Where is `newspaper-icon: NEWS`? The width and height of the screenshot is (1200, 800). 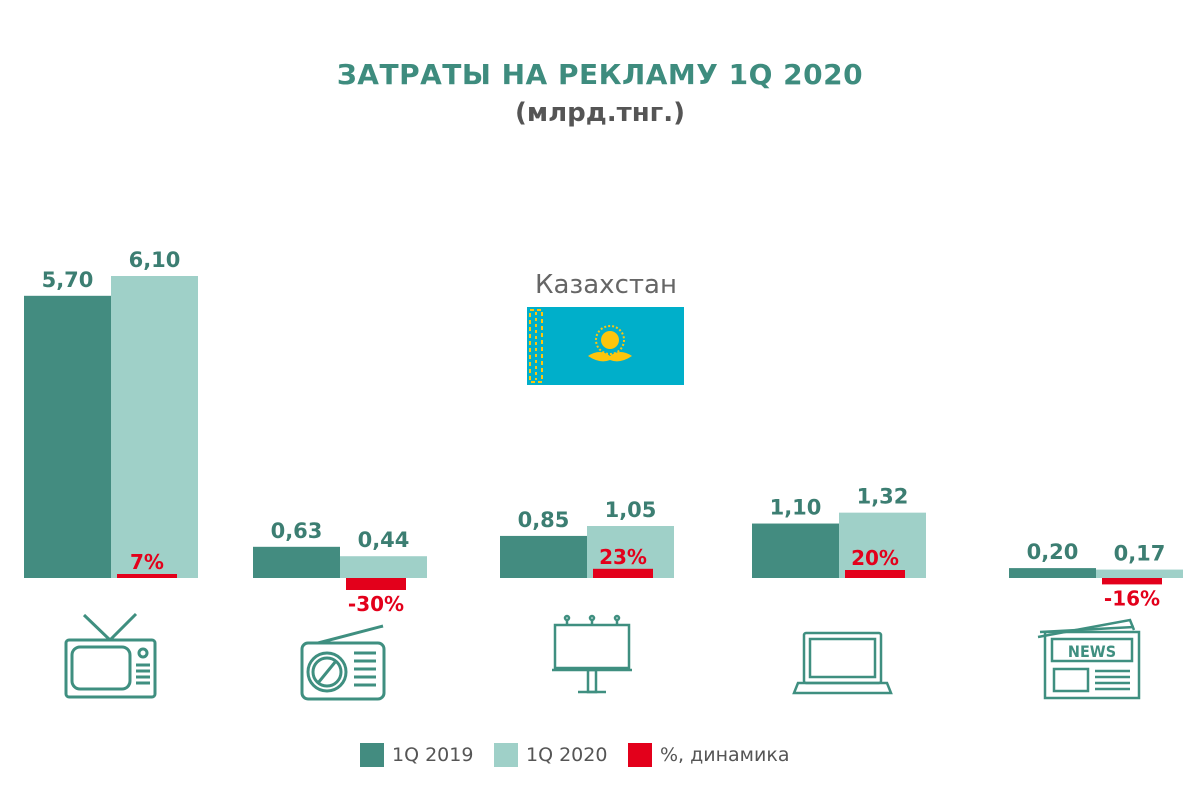
newspaper-icon: NEWS is located at coordinates (1089, 659).